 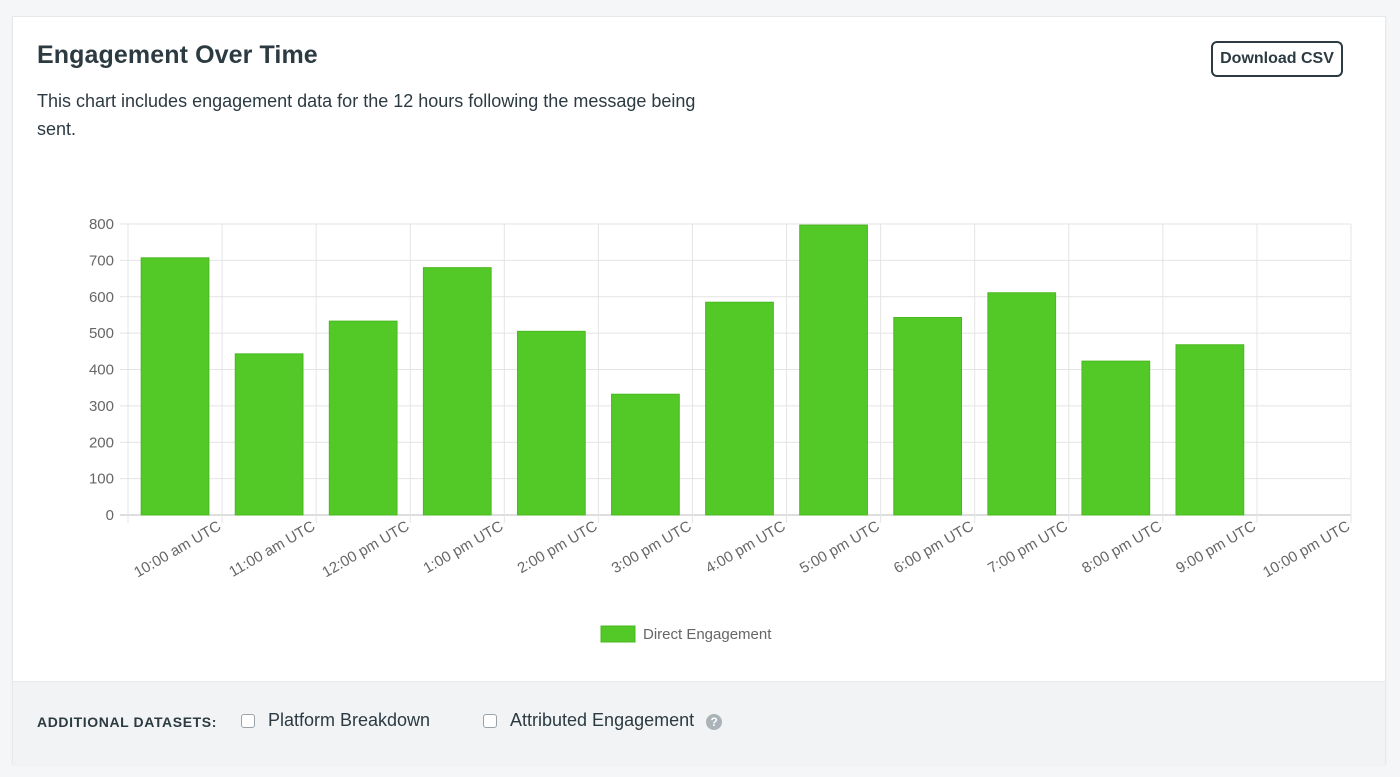 What do you see at coordinates (490, 720) in the screenshot?
I see `attributed-engagement-checkbox` at bounding box center [490, 720].